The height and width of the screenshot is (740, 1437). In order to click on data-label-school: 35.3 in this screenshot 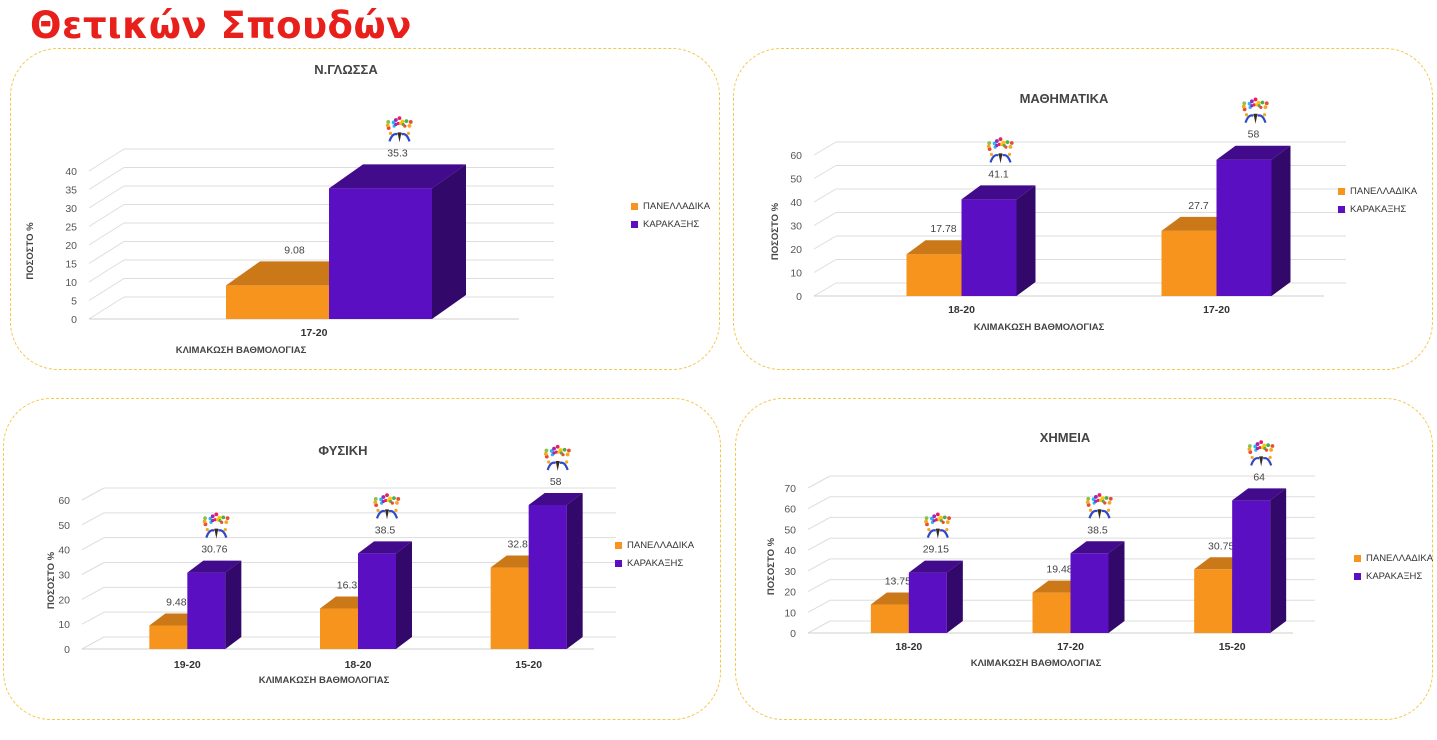, I will do `click(397, 153)`.